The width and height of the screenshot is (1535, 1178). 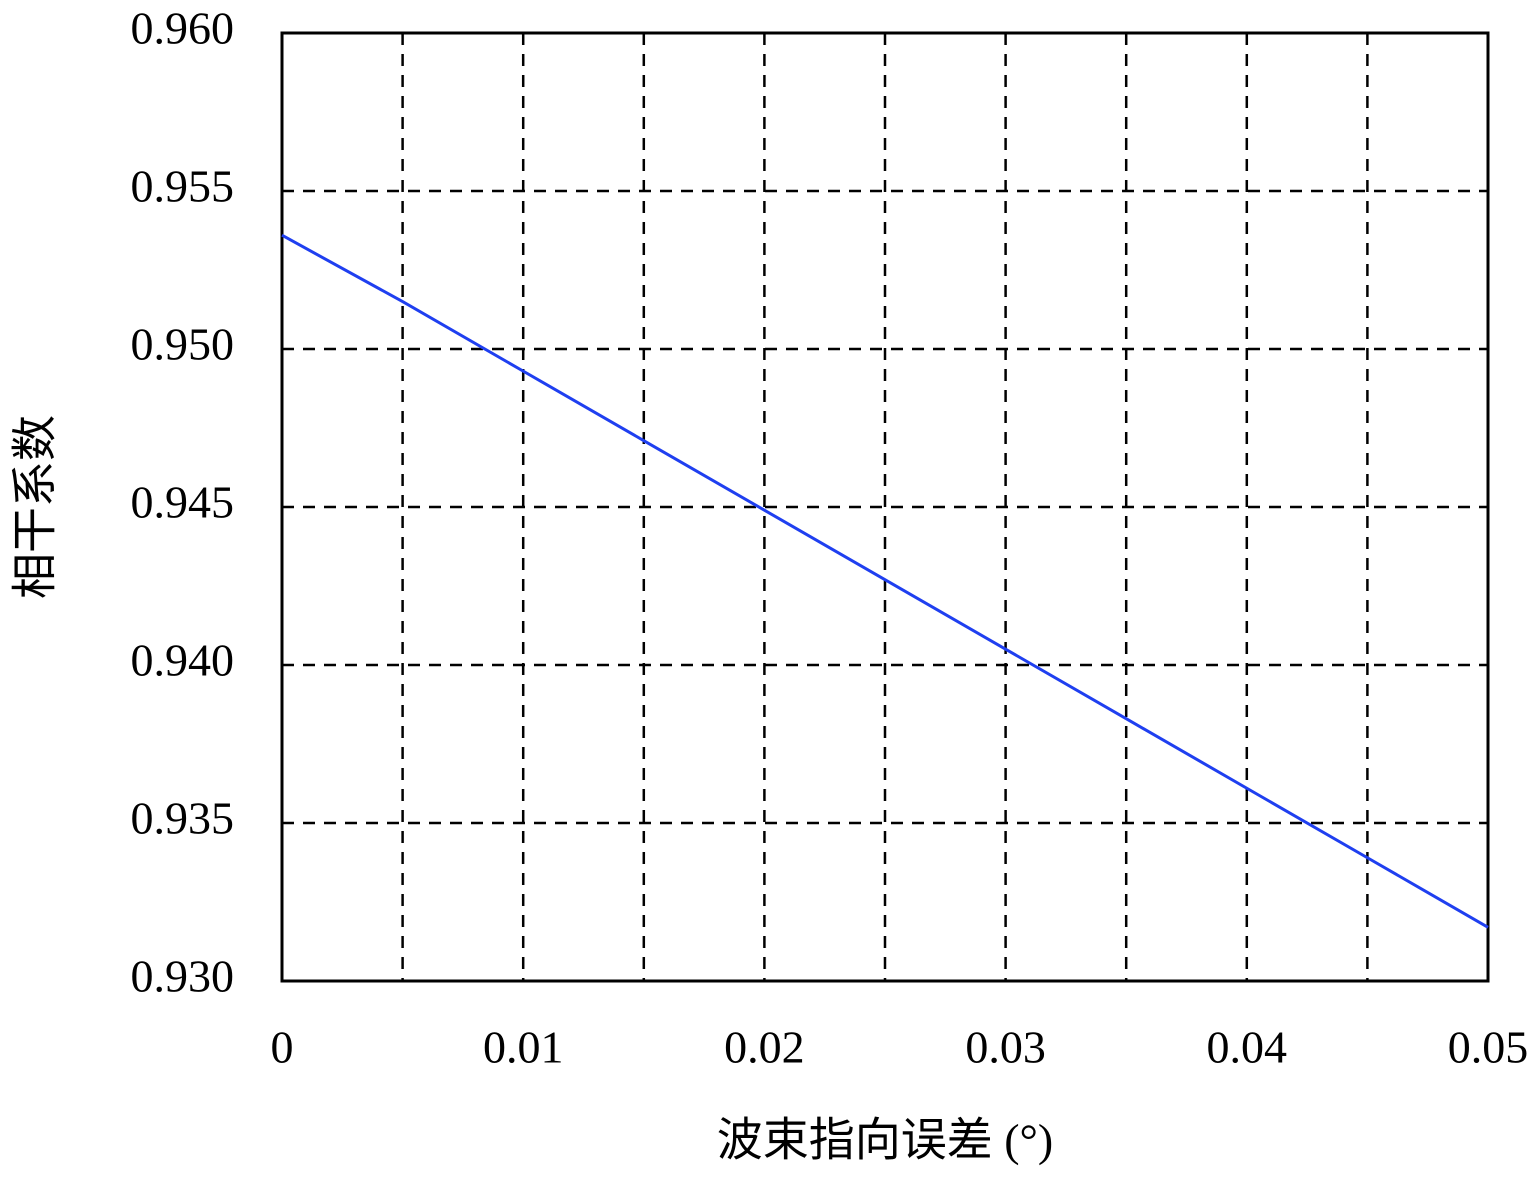 I want to click on y-tick-label: 0.935, so click(x=183, y=818).